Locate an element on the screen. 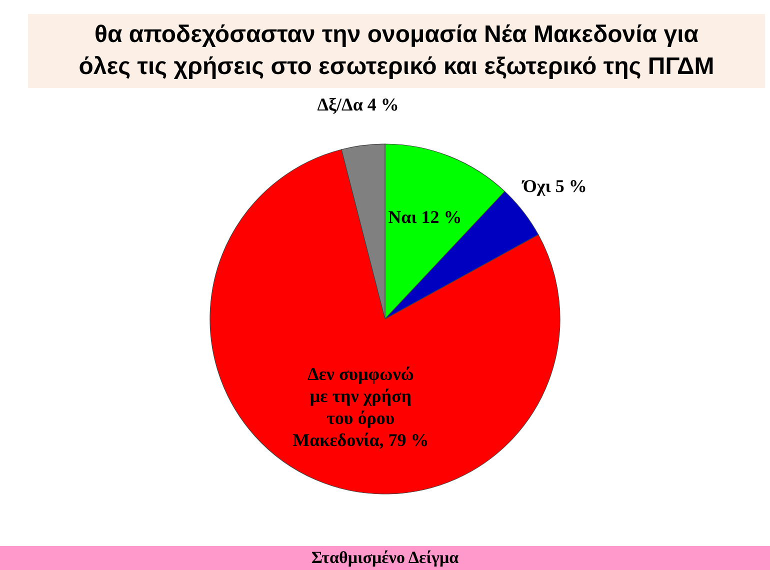 The width and height of the screenshot is (770, 570). text: Σταθμισμένο Δείγμα is located at coordinates (385, 558).